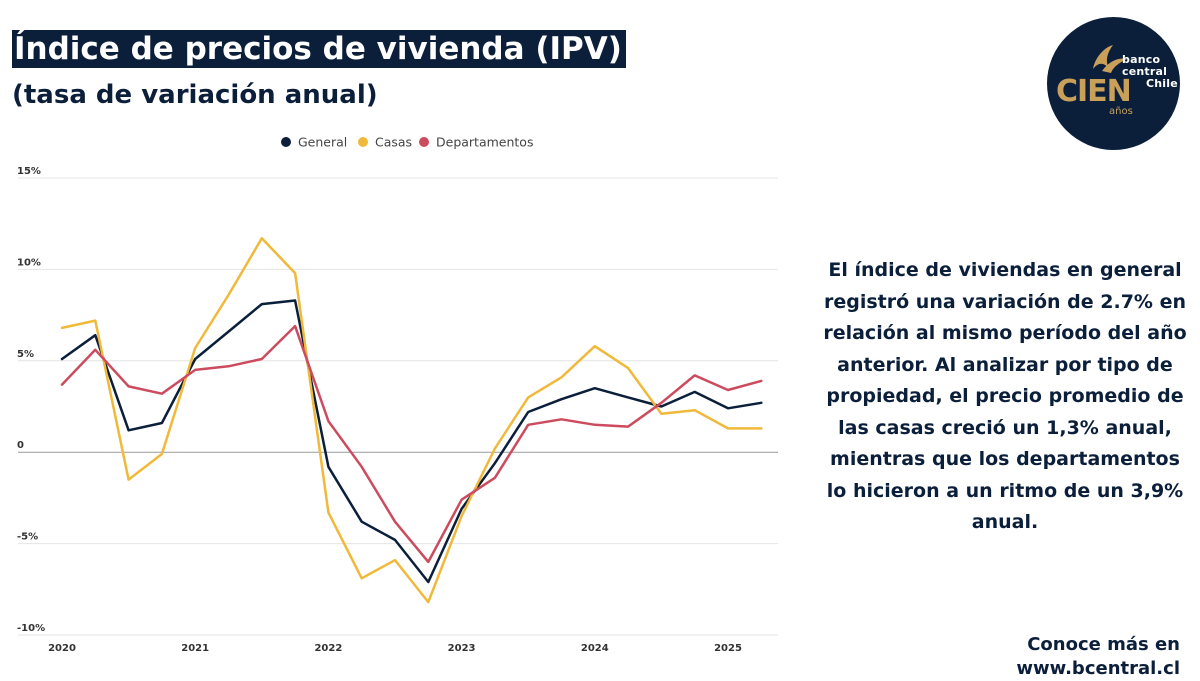 The width and height of the screenshot is (1200, 681). I want to click on banco-central-cien-logo, so click(1113, 83).